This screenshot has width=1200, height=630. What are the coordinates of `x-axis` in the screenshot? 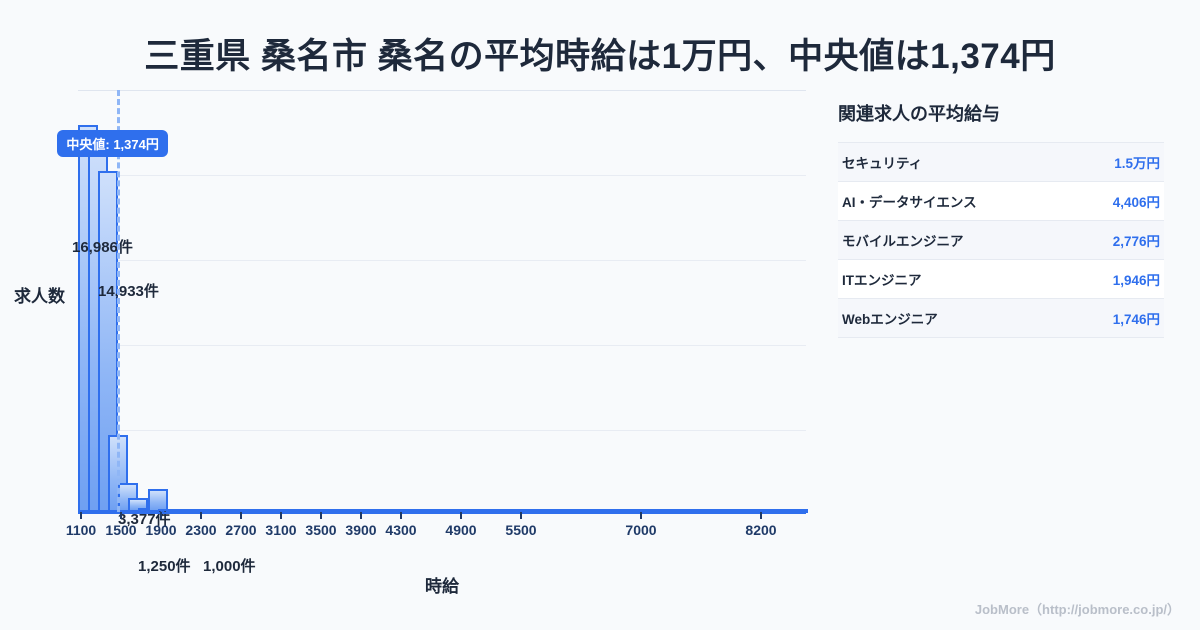 It's located at (442, 513).